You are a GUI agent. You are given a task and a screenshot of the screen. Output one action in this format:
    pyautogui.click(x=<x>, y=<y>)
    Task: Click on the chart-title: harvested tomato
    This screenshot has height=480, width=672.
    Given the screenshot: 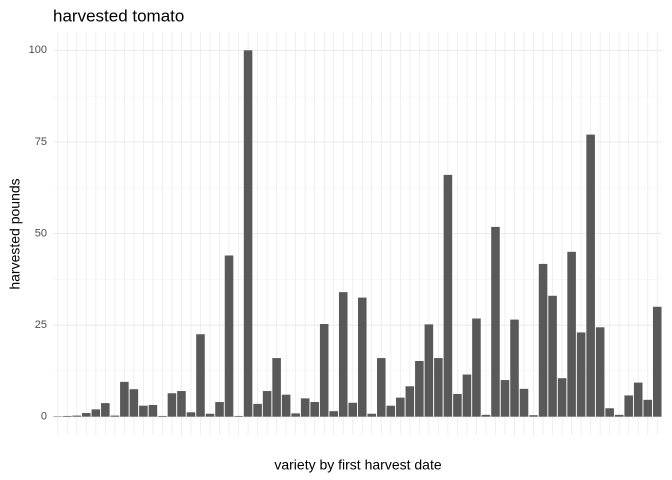 What is the action you would take?
    pyautogui.click(x=118, y=15)
    